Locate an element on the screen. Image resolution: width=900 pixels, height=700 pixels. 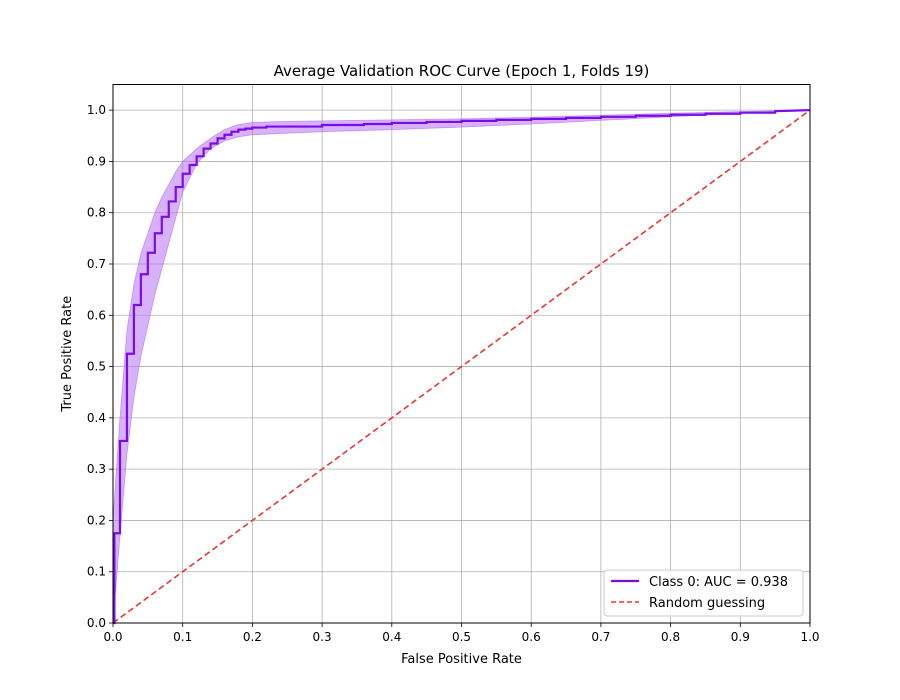
y-tick-label: 1.0 is located at coordinates (96, 110).